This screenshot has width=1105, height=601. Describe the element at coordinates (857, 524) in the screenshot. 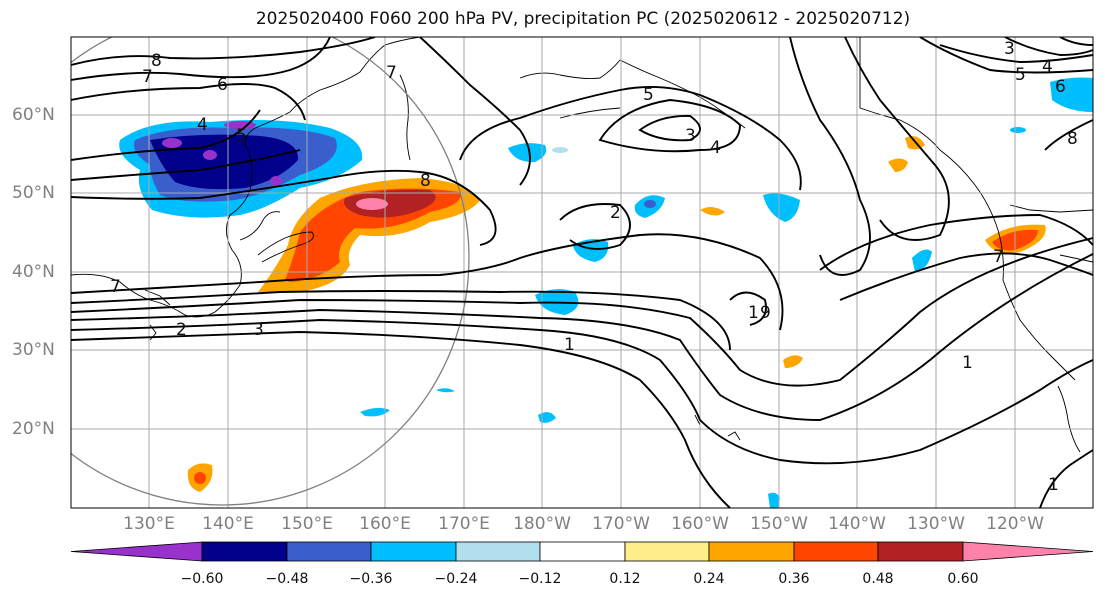

I see `lon-label: 140°W` at that location.